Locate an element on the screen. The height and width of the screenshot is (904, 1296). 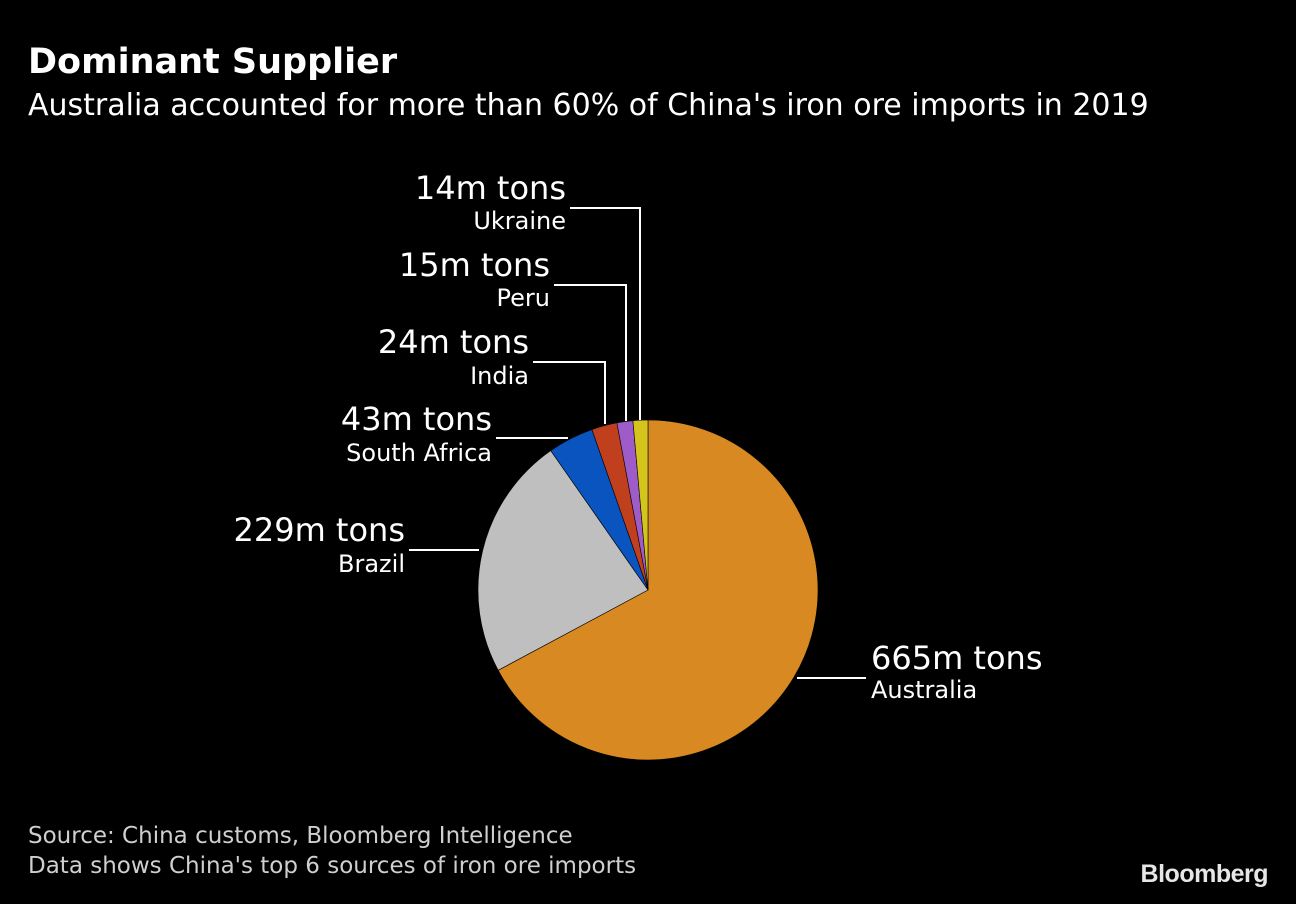
pie-slice-ukraine is located at coordinates (640, 505).